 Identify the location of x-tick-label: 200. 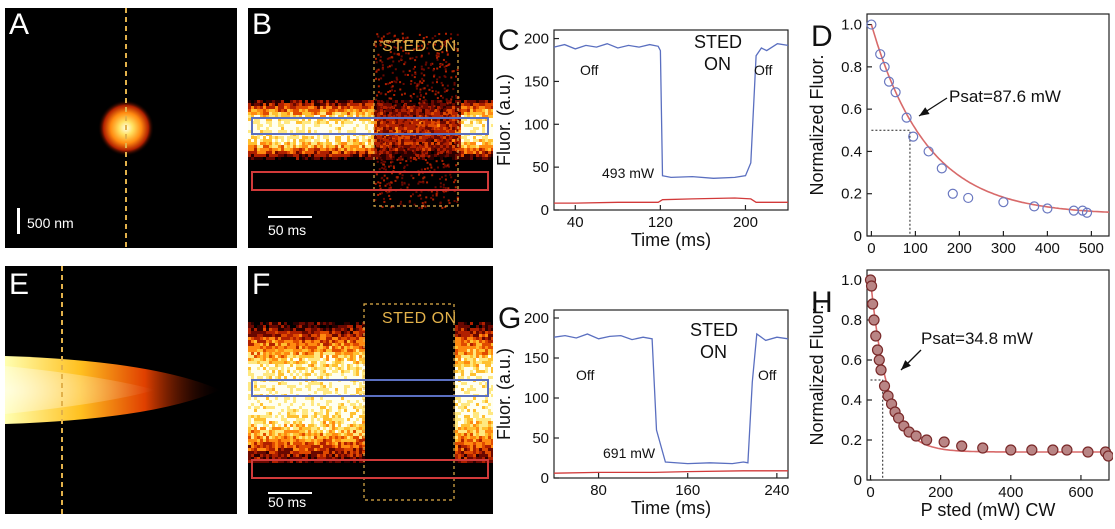
(745, 222).